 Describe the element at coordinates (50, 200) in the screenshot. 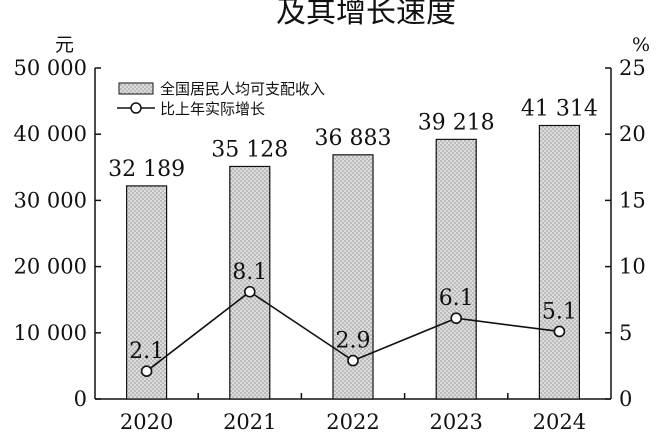

I see `y-left-tick-label: 30 000` at that location.